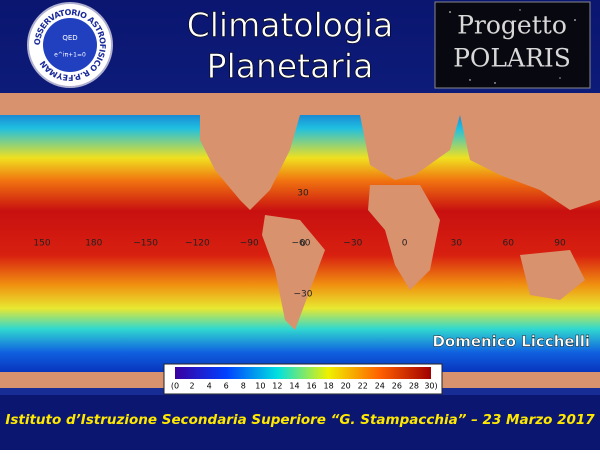 The width and height of the screenshot is (600, 454). What do you see at coordinates (243, 386) in the screenshot?
I see `colorbar-label: 8` at bounding box center [243, 386].